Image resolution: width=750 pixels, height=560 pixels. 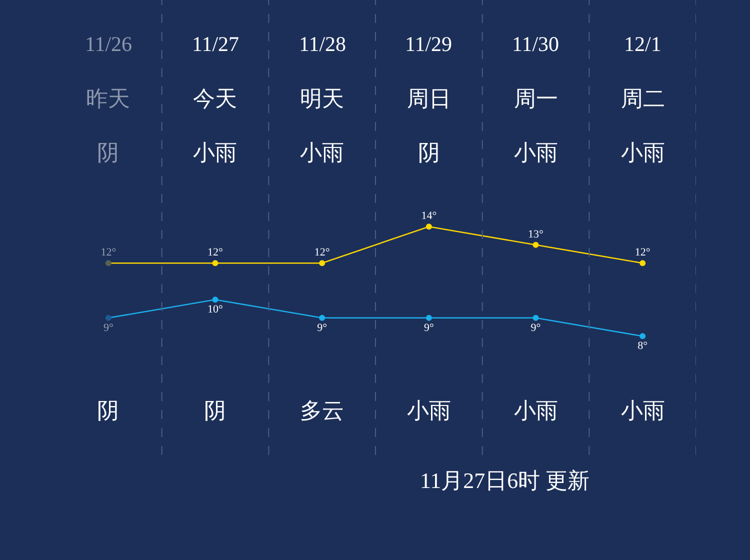 I want to click on x-tick-label: 12/1, so click(x=643, y=44).